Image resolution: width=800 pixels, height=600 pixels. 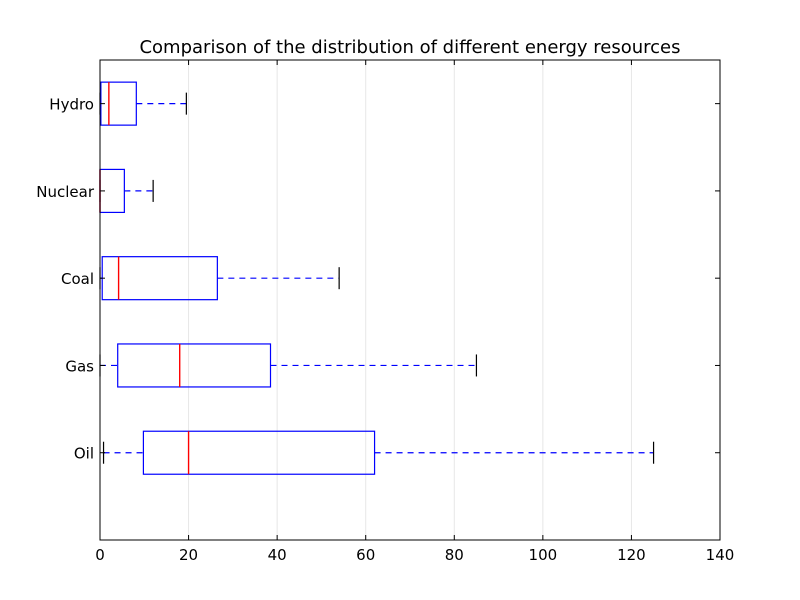 I want to click on y-tick-label: Nuclear, so click(x=65, y=192).